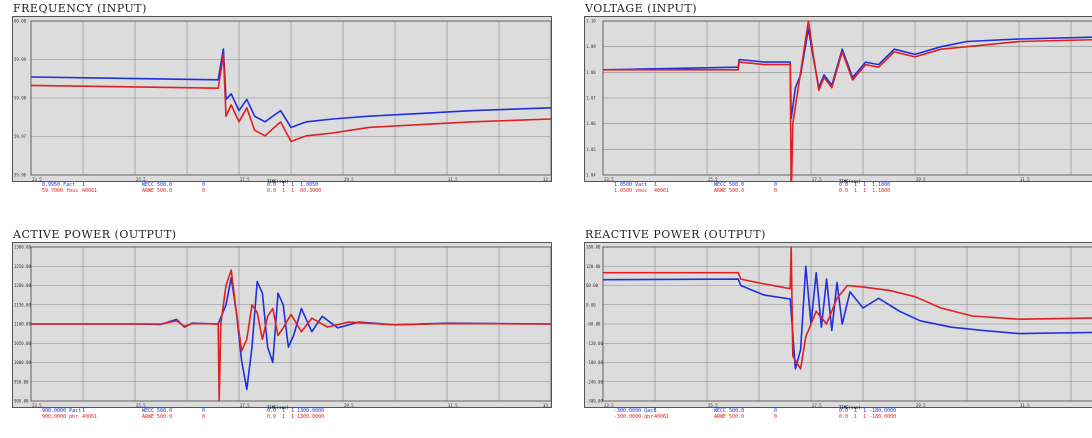  Describe the element at coordinates (641, 8) in the screenshot. I see `chart-title: VOLTAGE (INPUT)` at that location.